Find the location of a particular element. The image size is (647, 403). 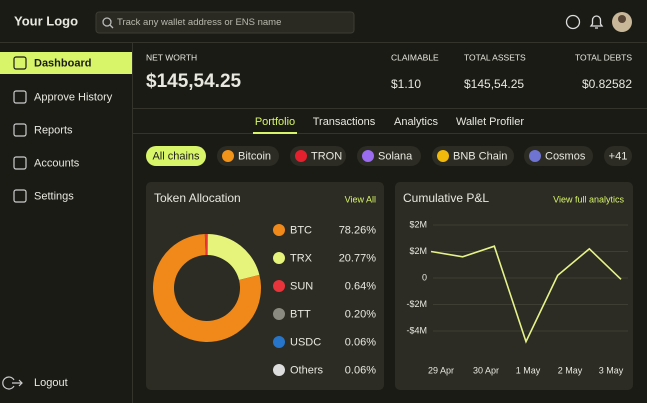

avatar is located at coordinates (622, 19).